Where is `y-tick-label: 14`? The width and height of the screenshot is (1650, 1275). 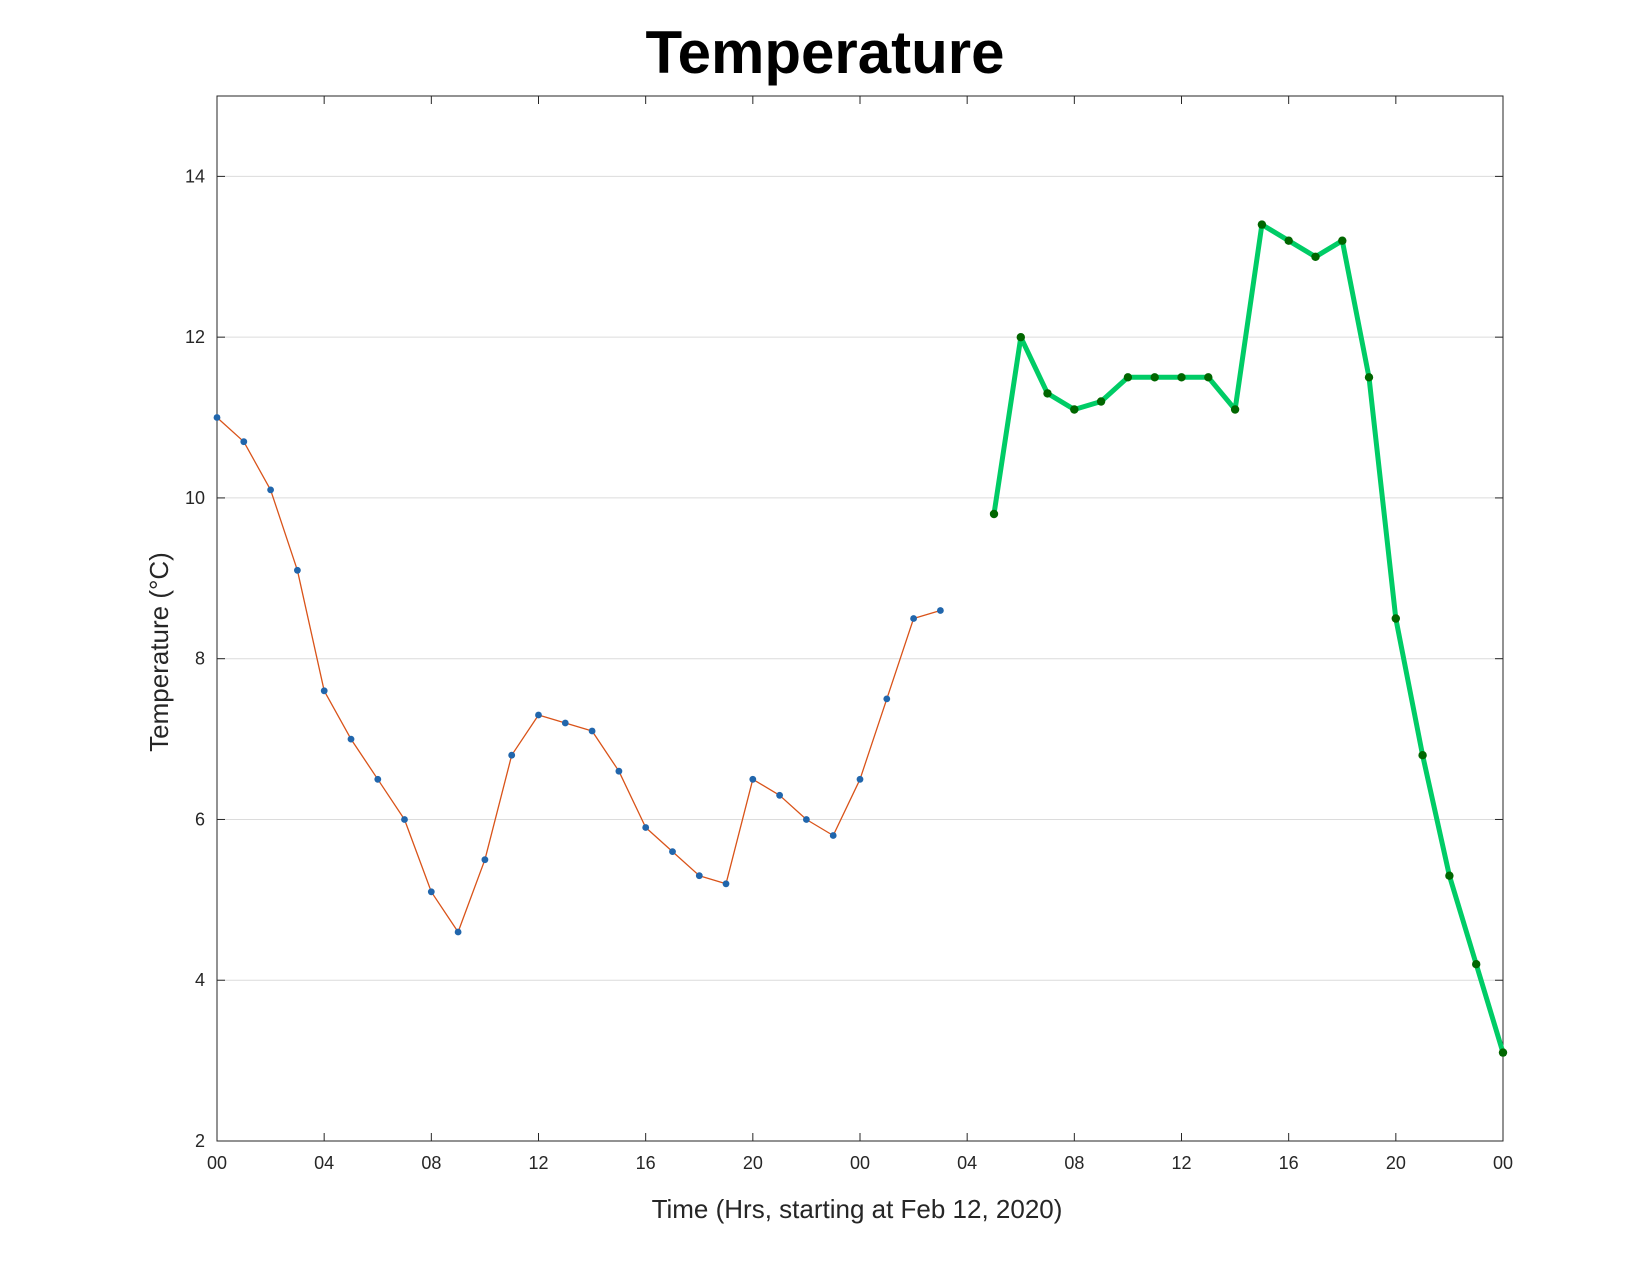
y-tick-label: 14 is located at coordinates (195, 176).